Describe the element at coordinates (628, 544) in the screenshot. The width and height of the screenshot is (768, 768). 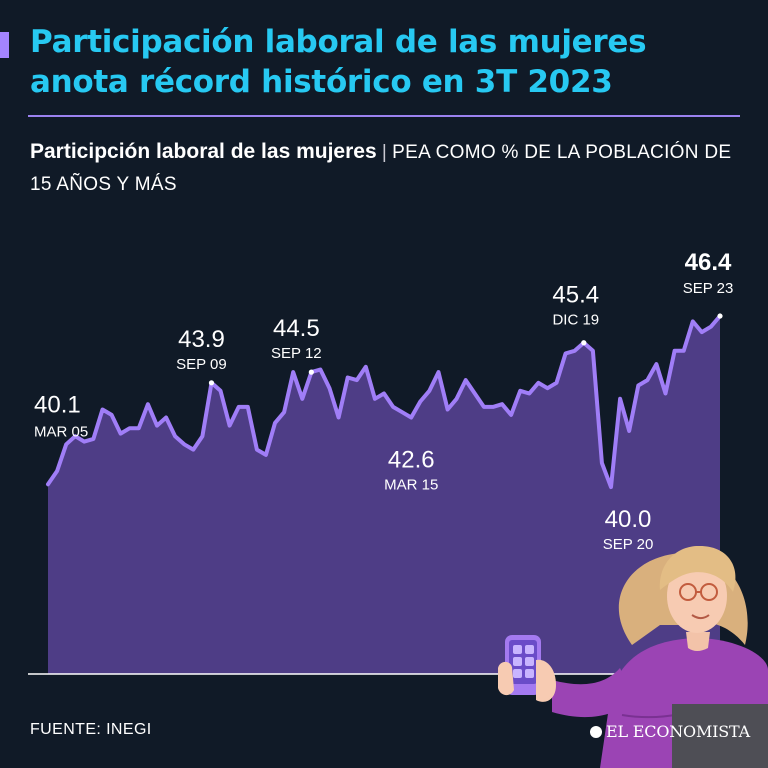
I see `data-label-period: SEP 20` at that location.